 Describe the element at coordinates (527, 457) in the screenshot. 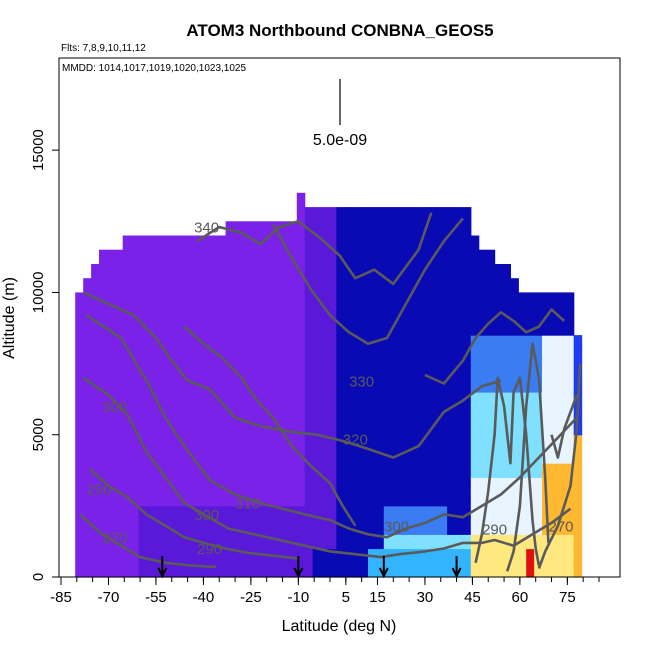

I see `contour-line` at that location.